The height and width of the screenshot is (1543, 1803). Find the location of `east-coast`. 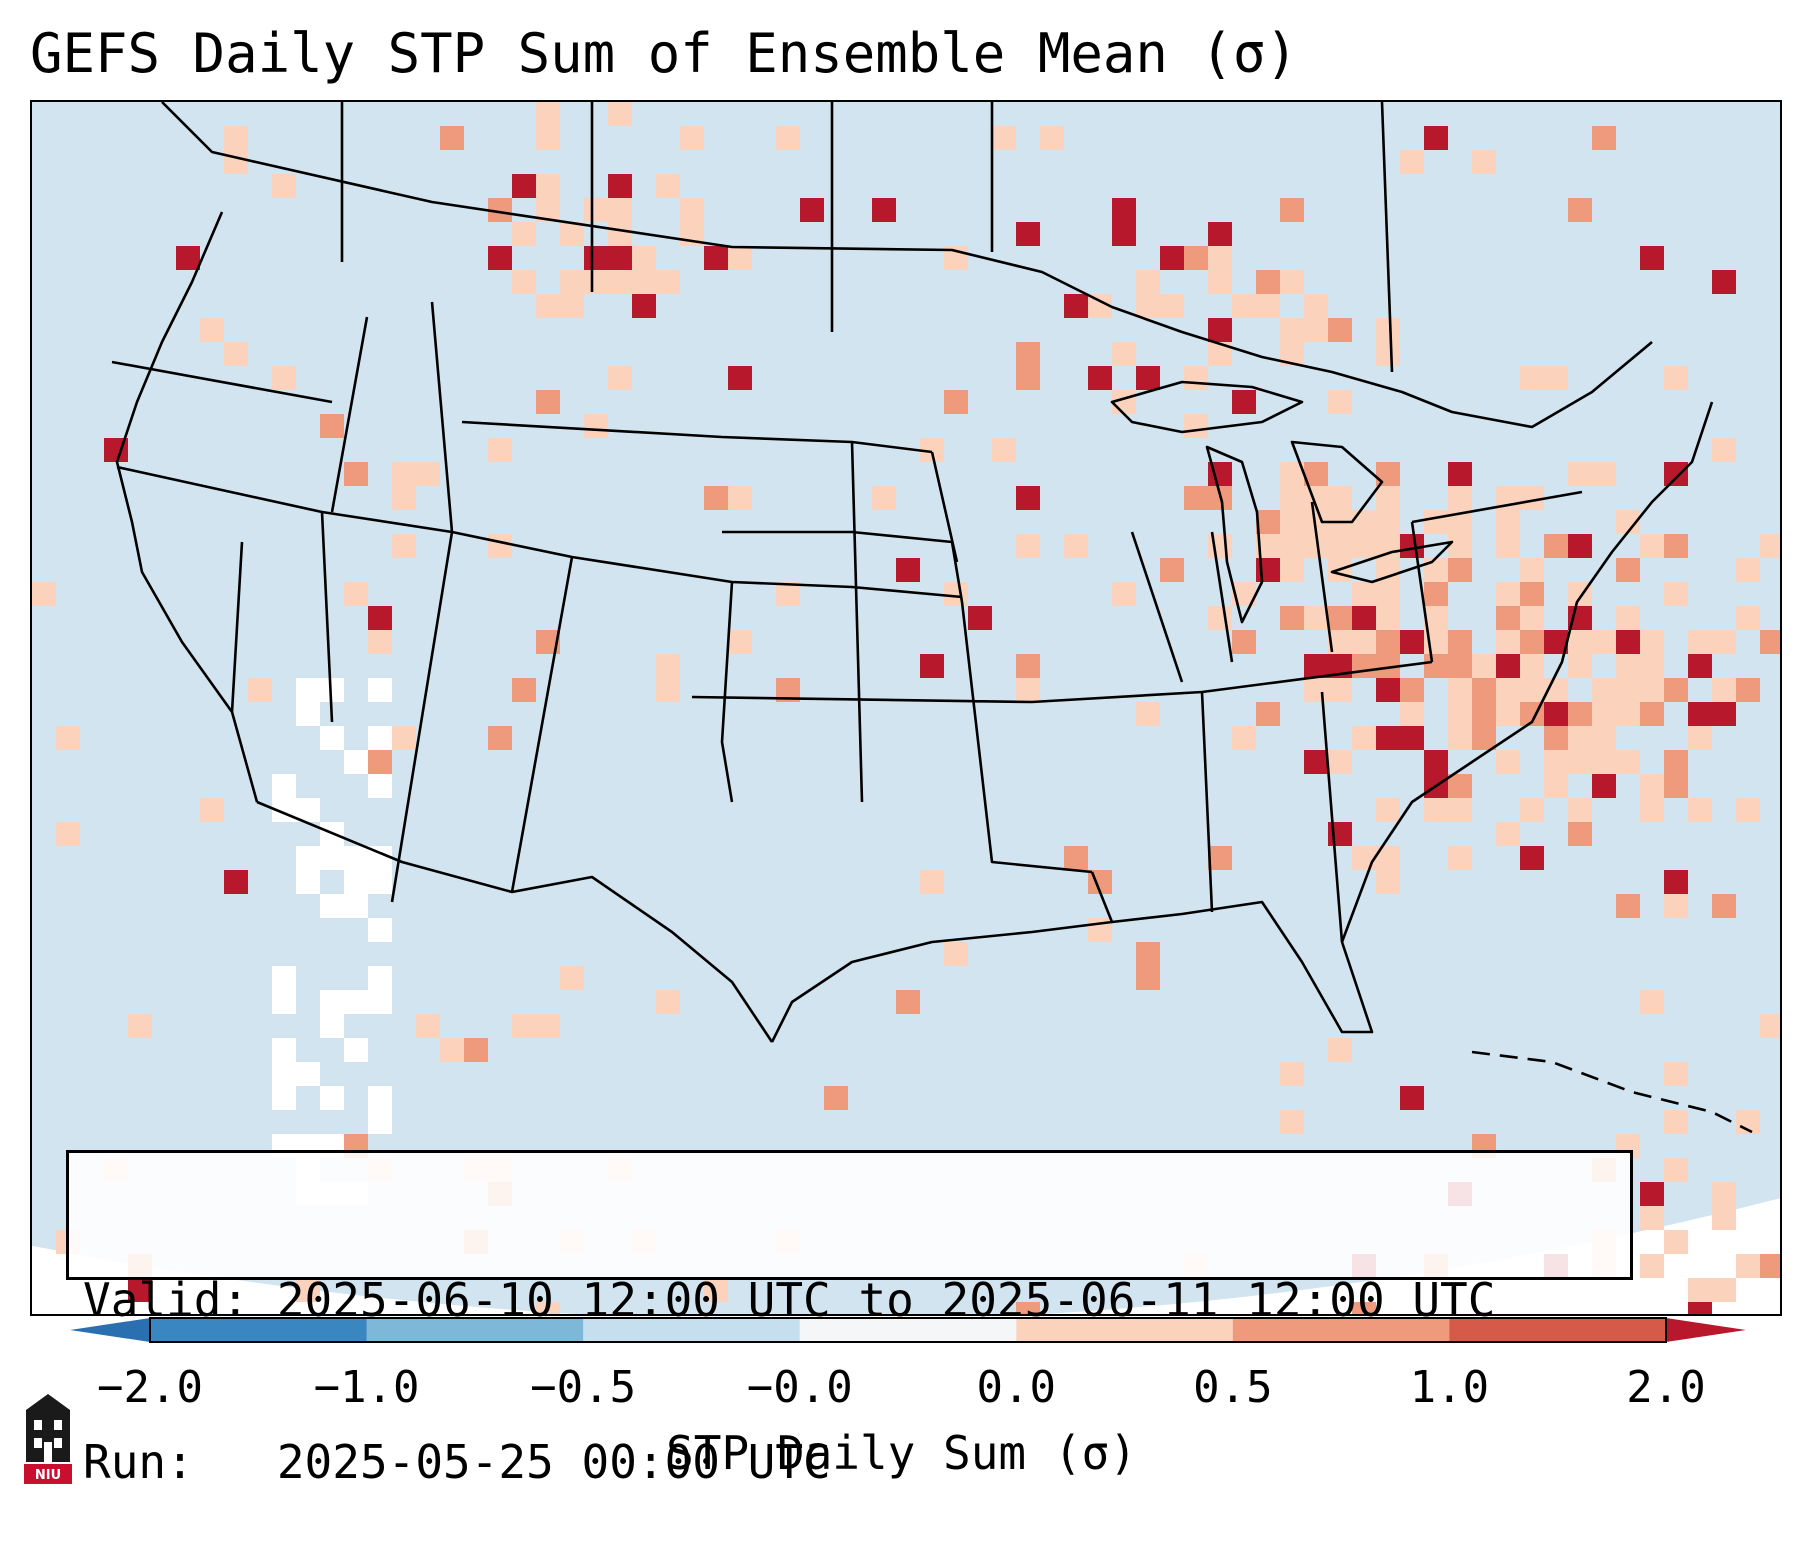

east-coast is located at coordinates (1527, 672).